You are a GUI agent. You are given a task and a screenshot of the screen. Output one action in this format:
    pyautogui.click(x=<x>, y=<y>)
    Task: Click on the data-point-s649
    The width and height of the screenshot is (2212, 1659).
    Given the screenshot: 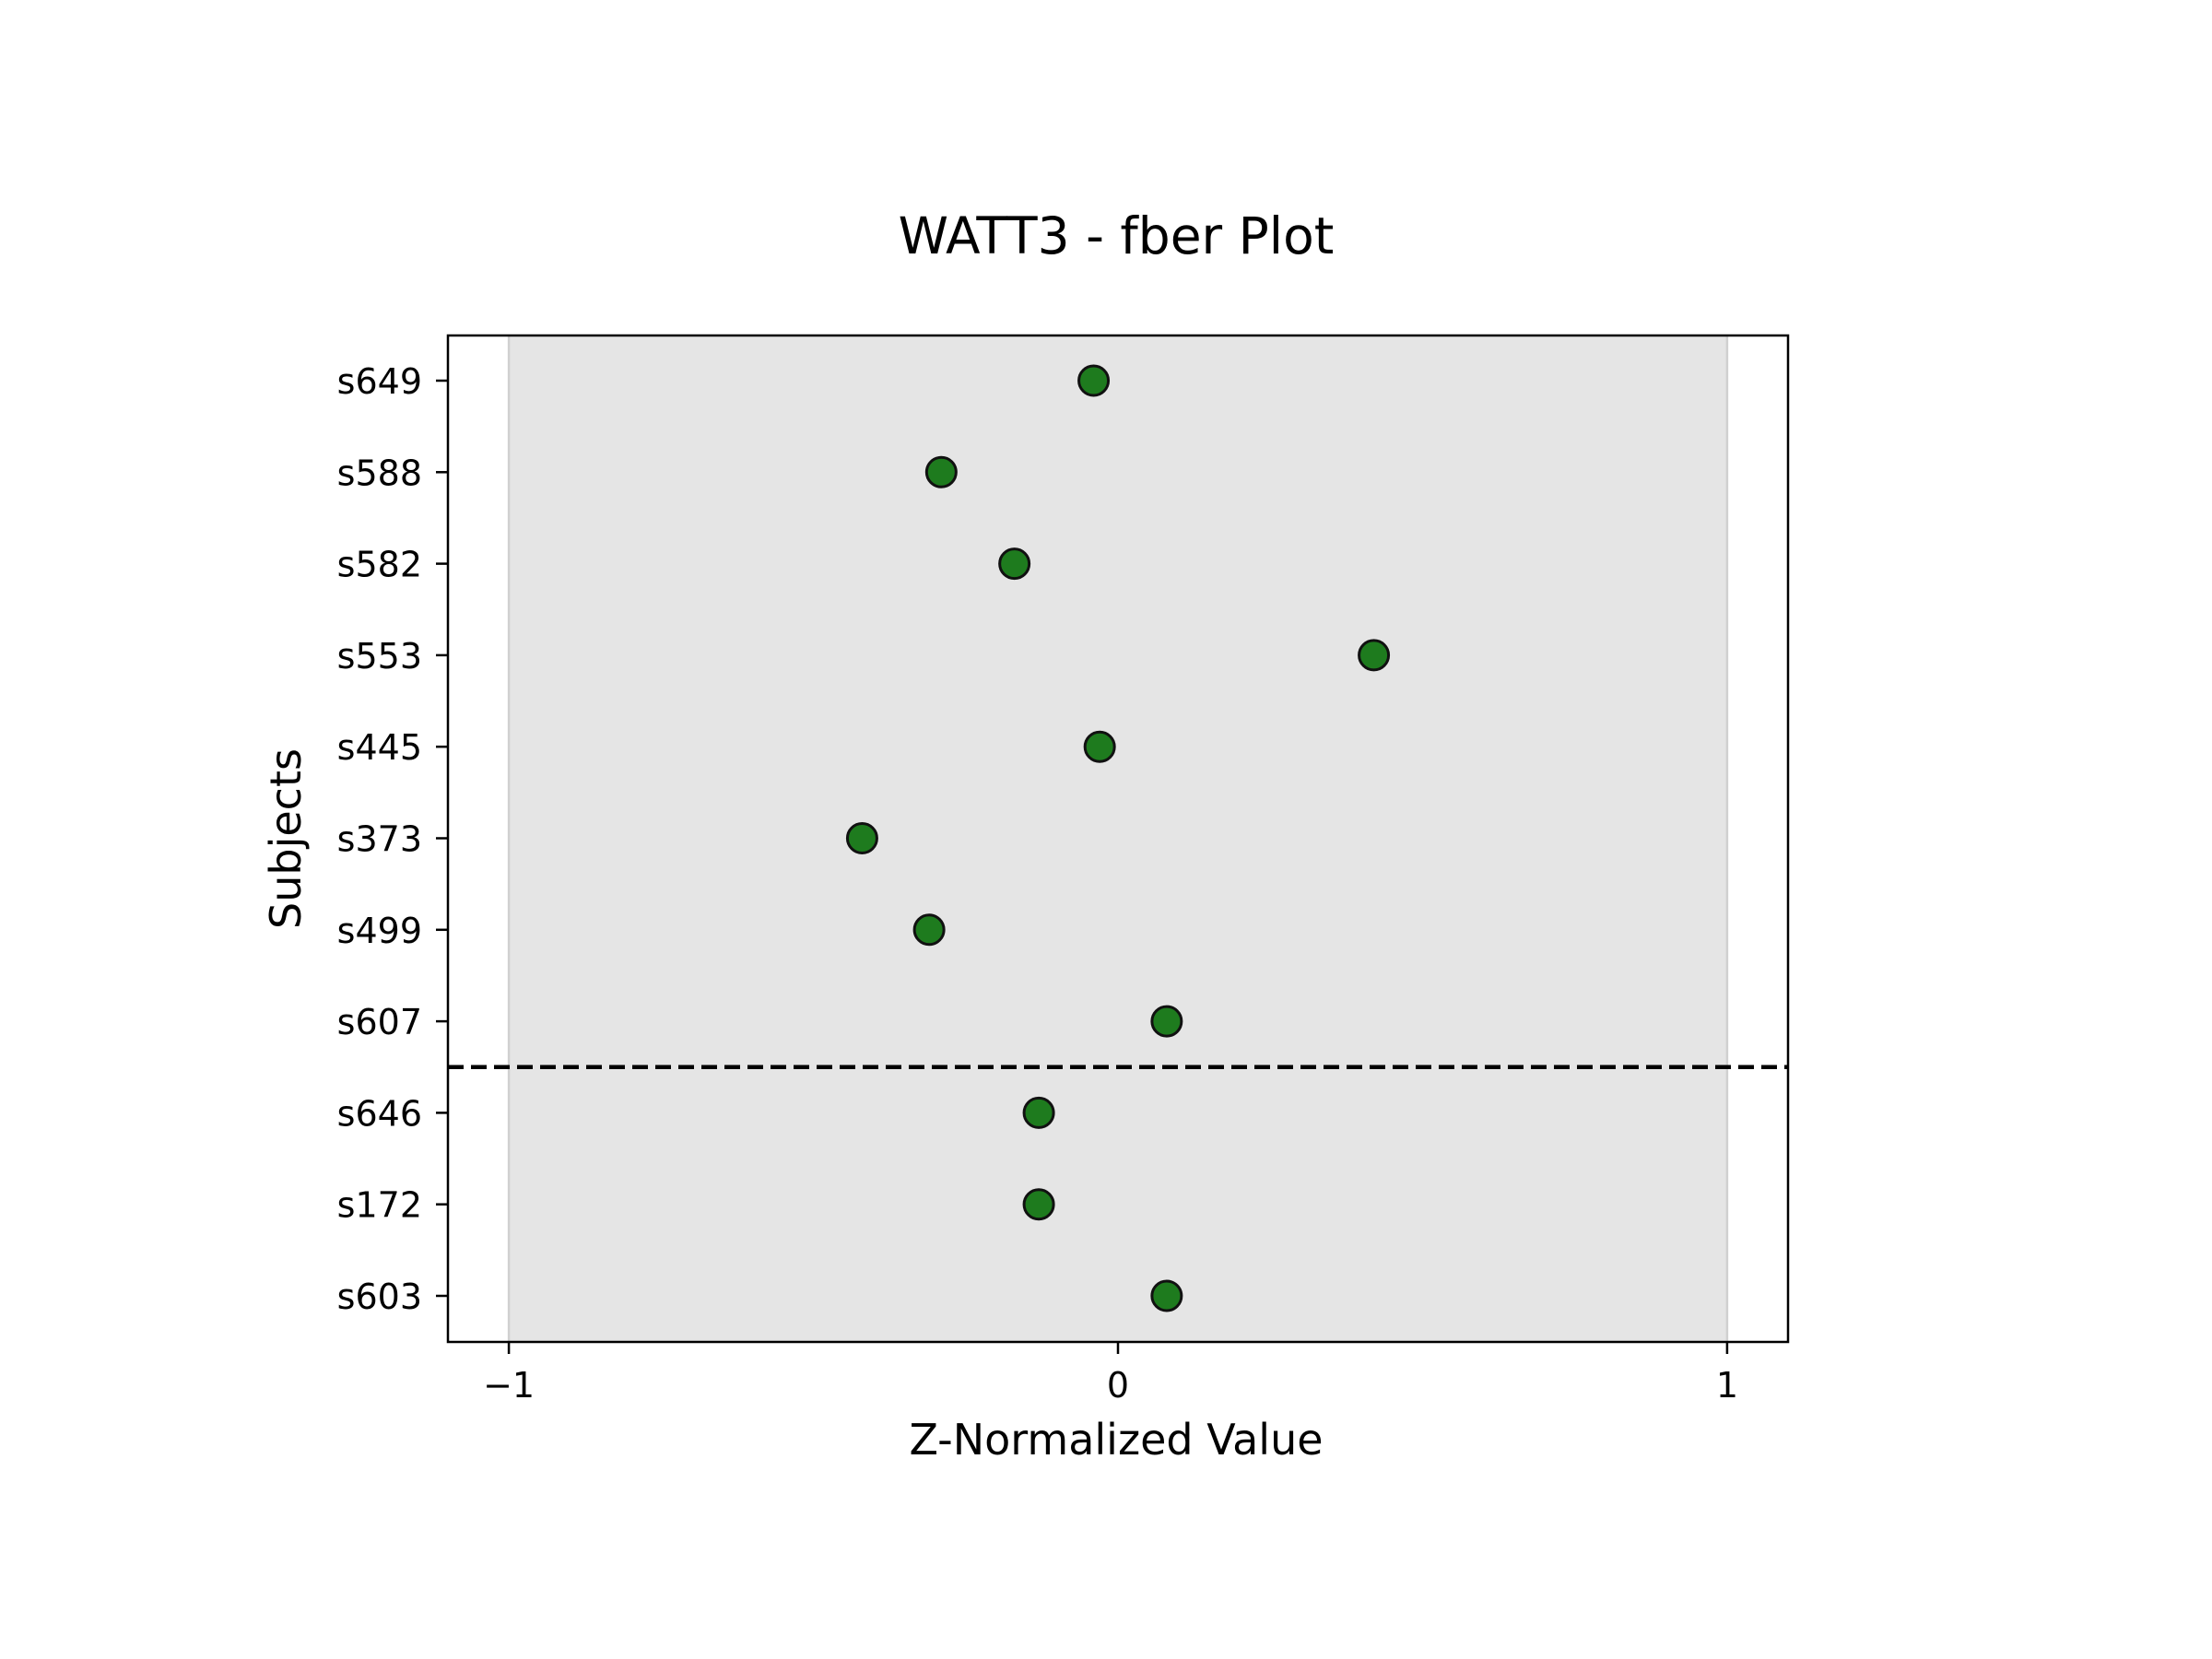 What is the action you would take?
    pyautogui.click(x=1094, y=380)
    